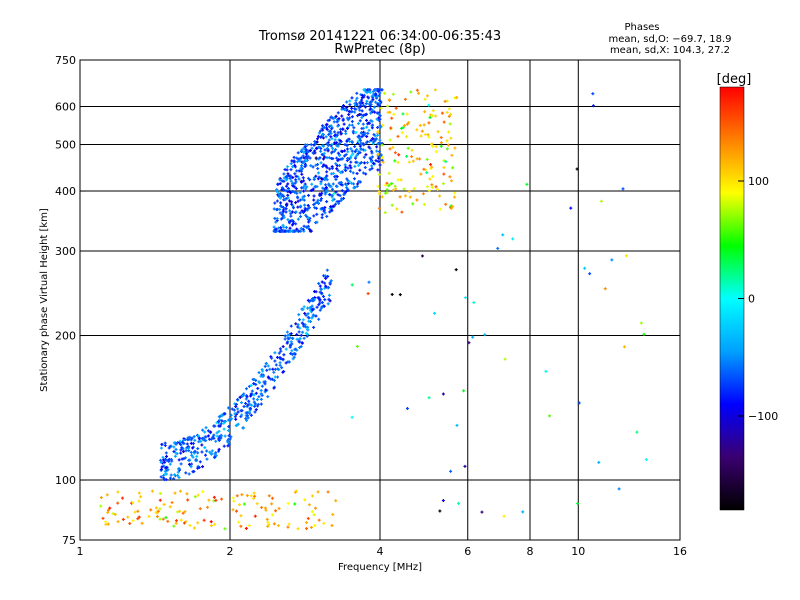 The image size is (800, 600). I want to click on colorbar-tick-label: 0, so click(751, 299).